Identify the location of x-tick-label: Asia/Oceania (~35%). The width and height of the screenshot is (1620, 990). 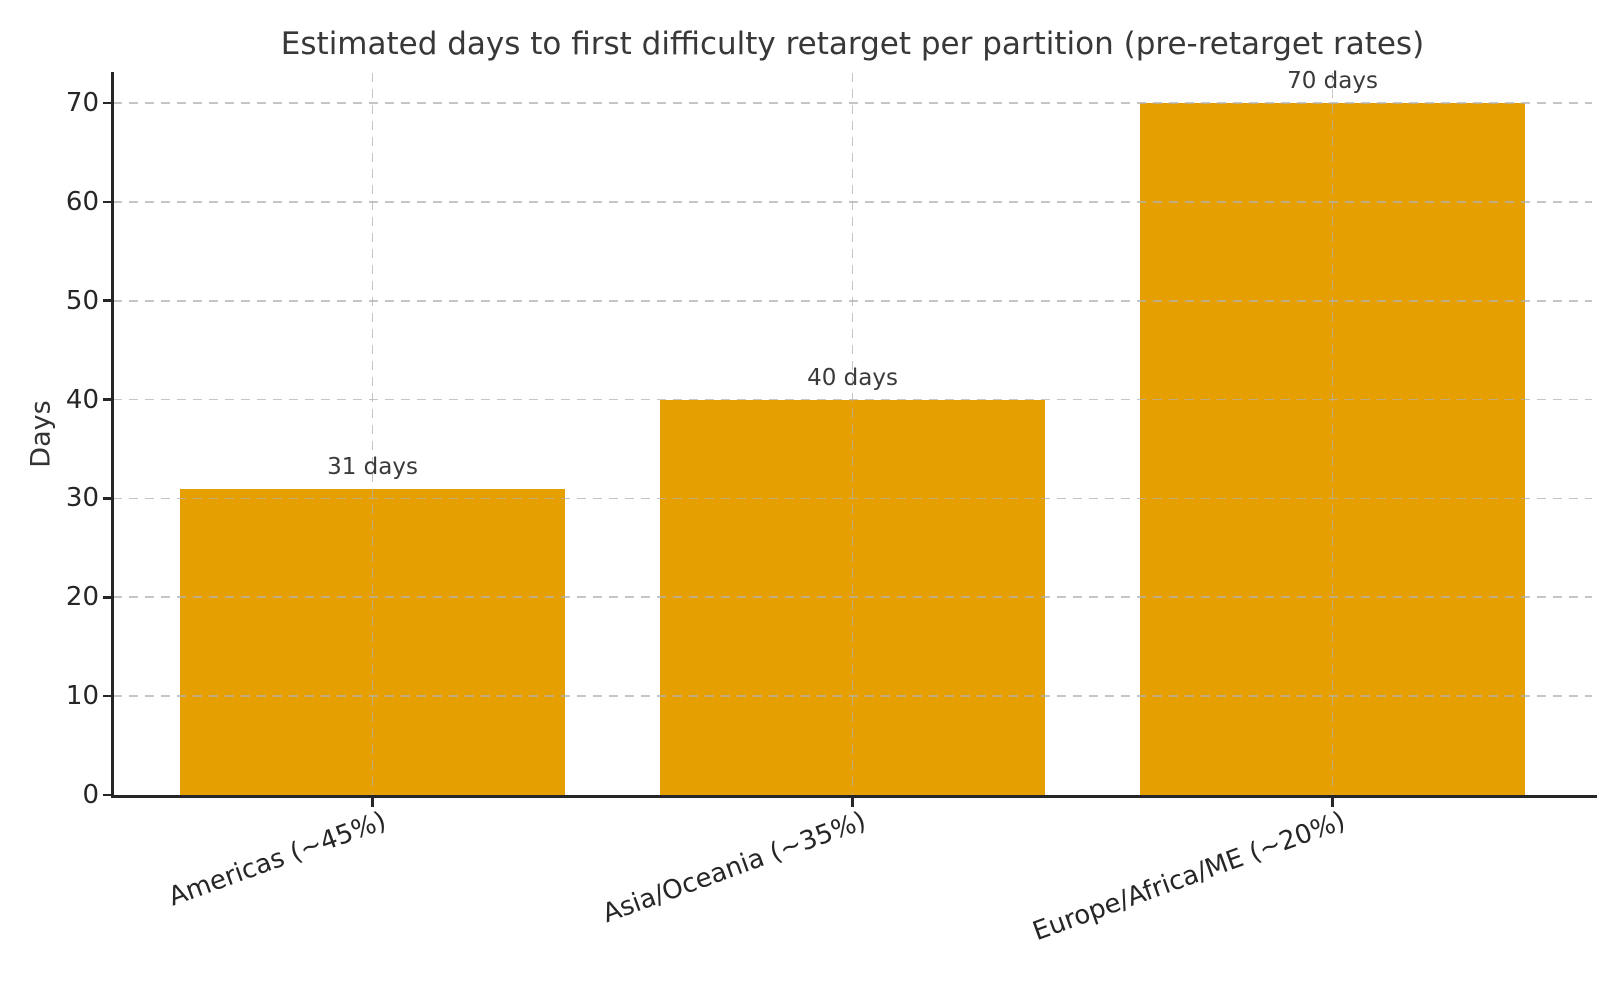
(734, 868).